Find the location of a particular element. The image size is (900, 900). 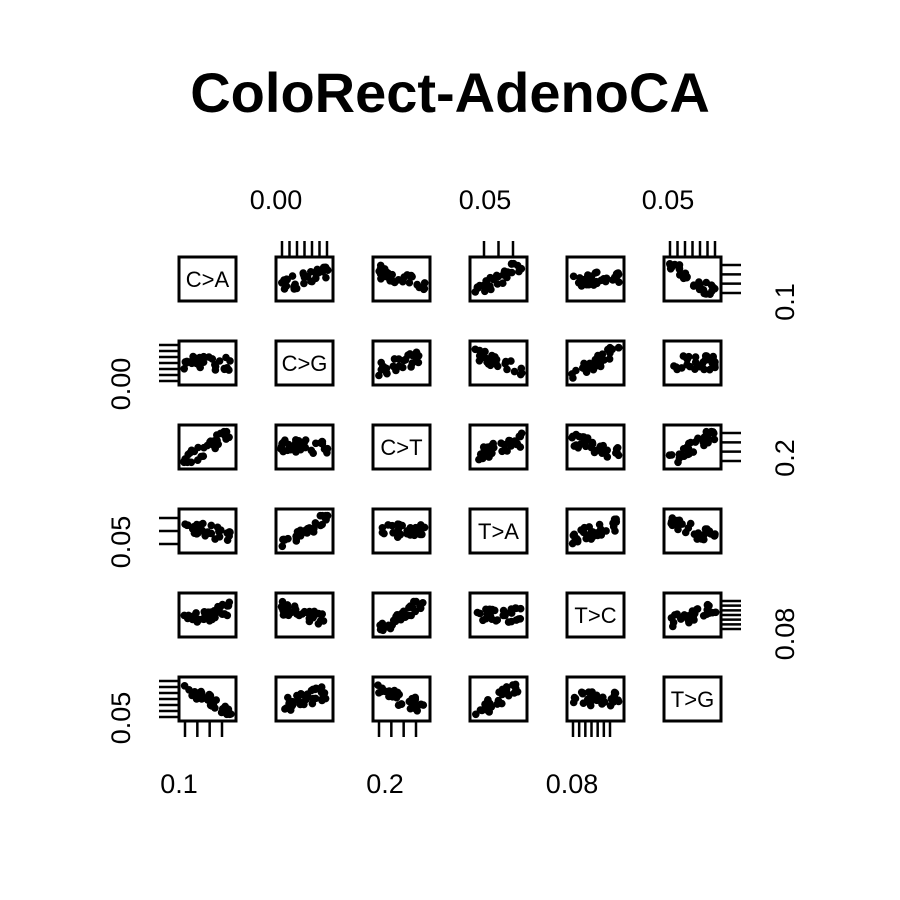

scatter-panel-r2-c5 is located at coordinates (692, 447).